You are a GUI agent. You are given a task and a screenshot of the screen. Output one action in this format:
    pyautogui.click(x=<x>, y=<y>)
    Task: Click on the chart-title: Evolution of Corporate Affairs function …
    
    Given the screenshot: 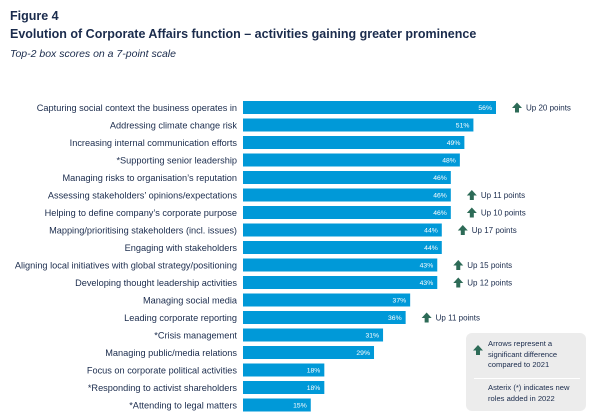 What is the action you would take?
    pyautogui.click(x=243, y=34)
    